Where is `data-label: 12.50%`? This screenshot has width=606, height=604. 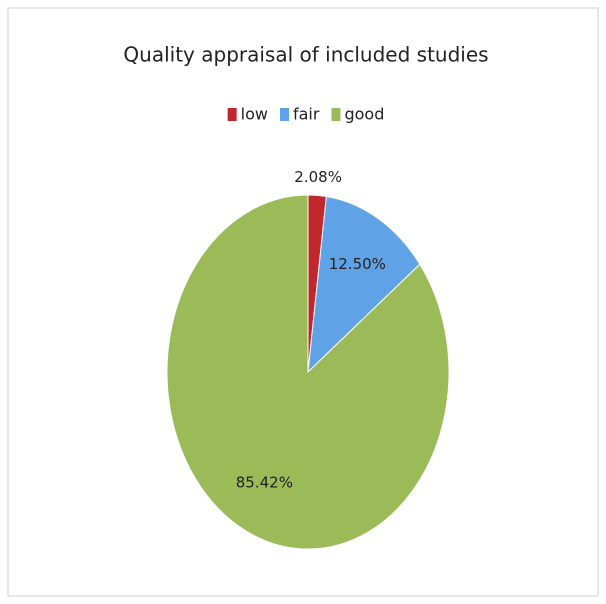
data-label: 12.50% is located at coordinates (357, 264).